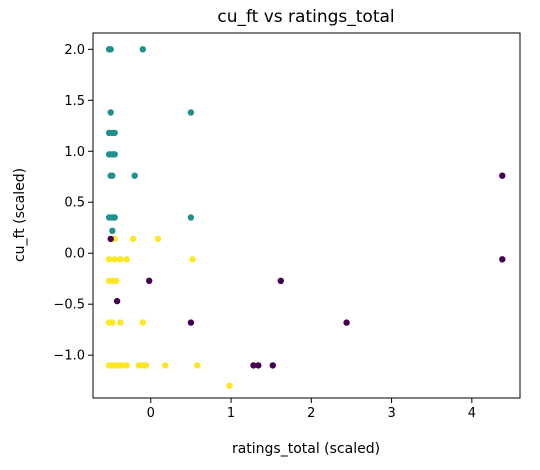 This screenshot has height=470, width=540. What do you see at coordinates (74, 254) in the screenshot?
I see `y-tick-label: 0.0` at bounding box center [74, 254].